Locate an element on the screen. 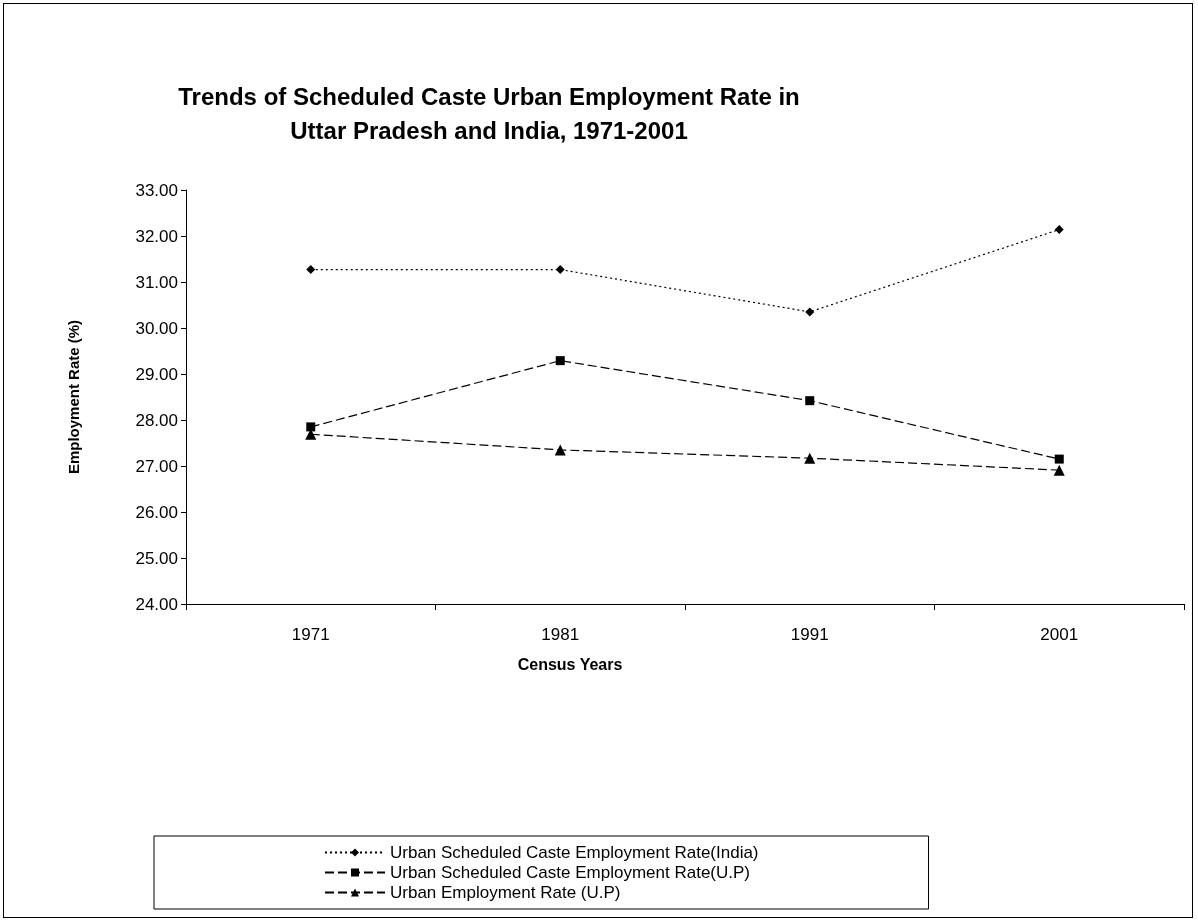 The image size is (1198, 923). y-tick-label: 25.00 is located at coordinates (156, 558).